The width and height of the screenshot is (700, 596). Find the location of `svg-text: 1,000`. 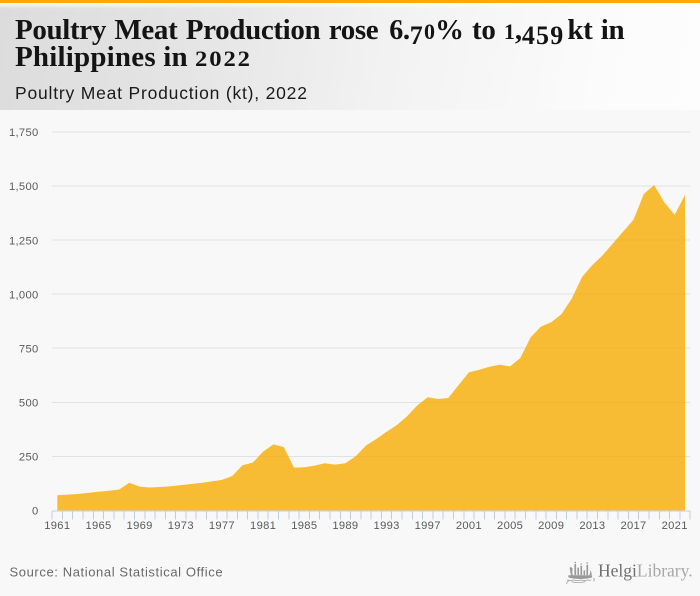

svg-text: 1,000 is located at coordinates (24, 295).